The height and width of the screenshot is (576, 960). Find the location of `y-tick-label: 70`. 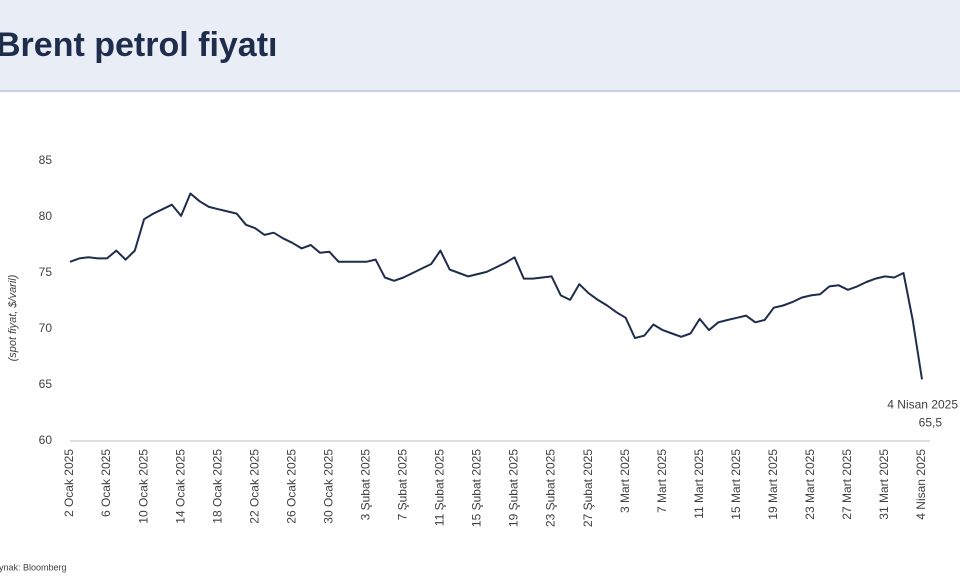

y-tick-label: 70 is located at coordinates (46, 328).